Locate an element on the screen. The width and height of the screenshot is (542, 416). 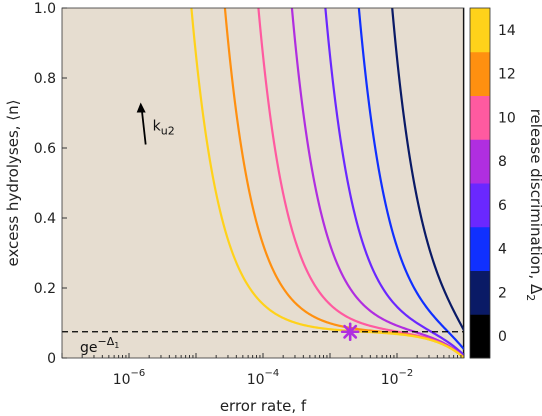
arrow-label: ku2 is located at coordinates (164, 128).